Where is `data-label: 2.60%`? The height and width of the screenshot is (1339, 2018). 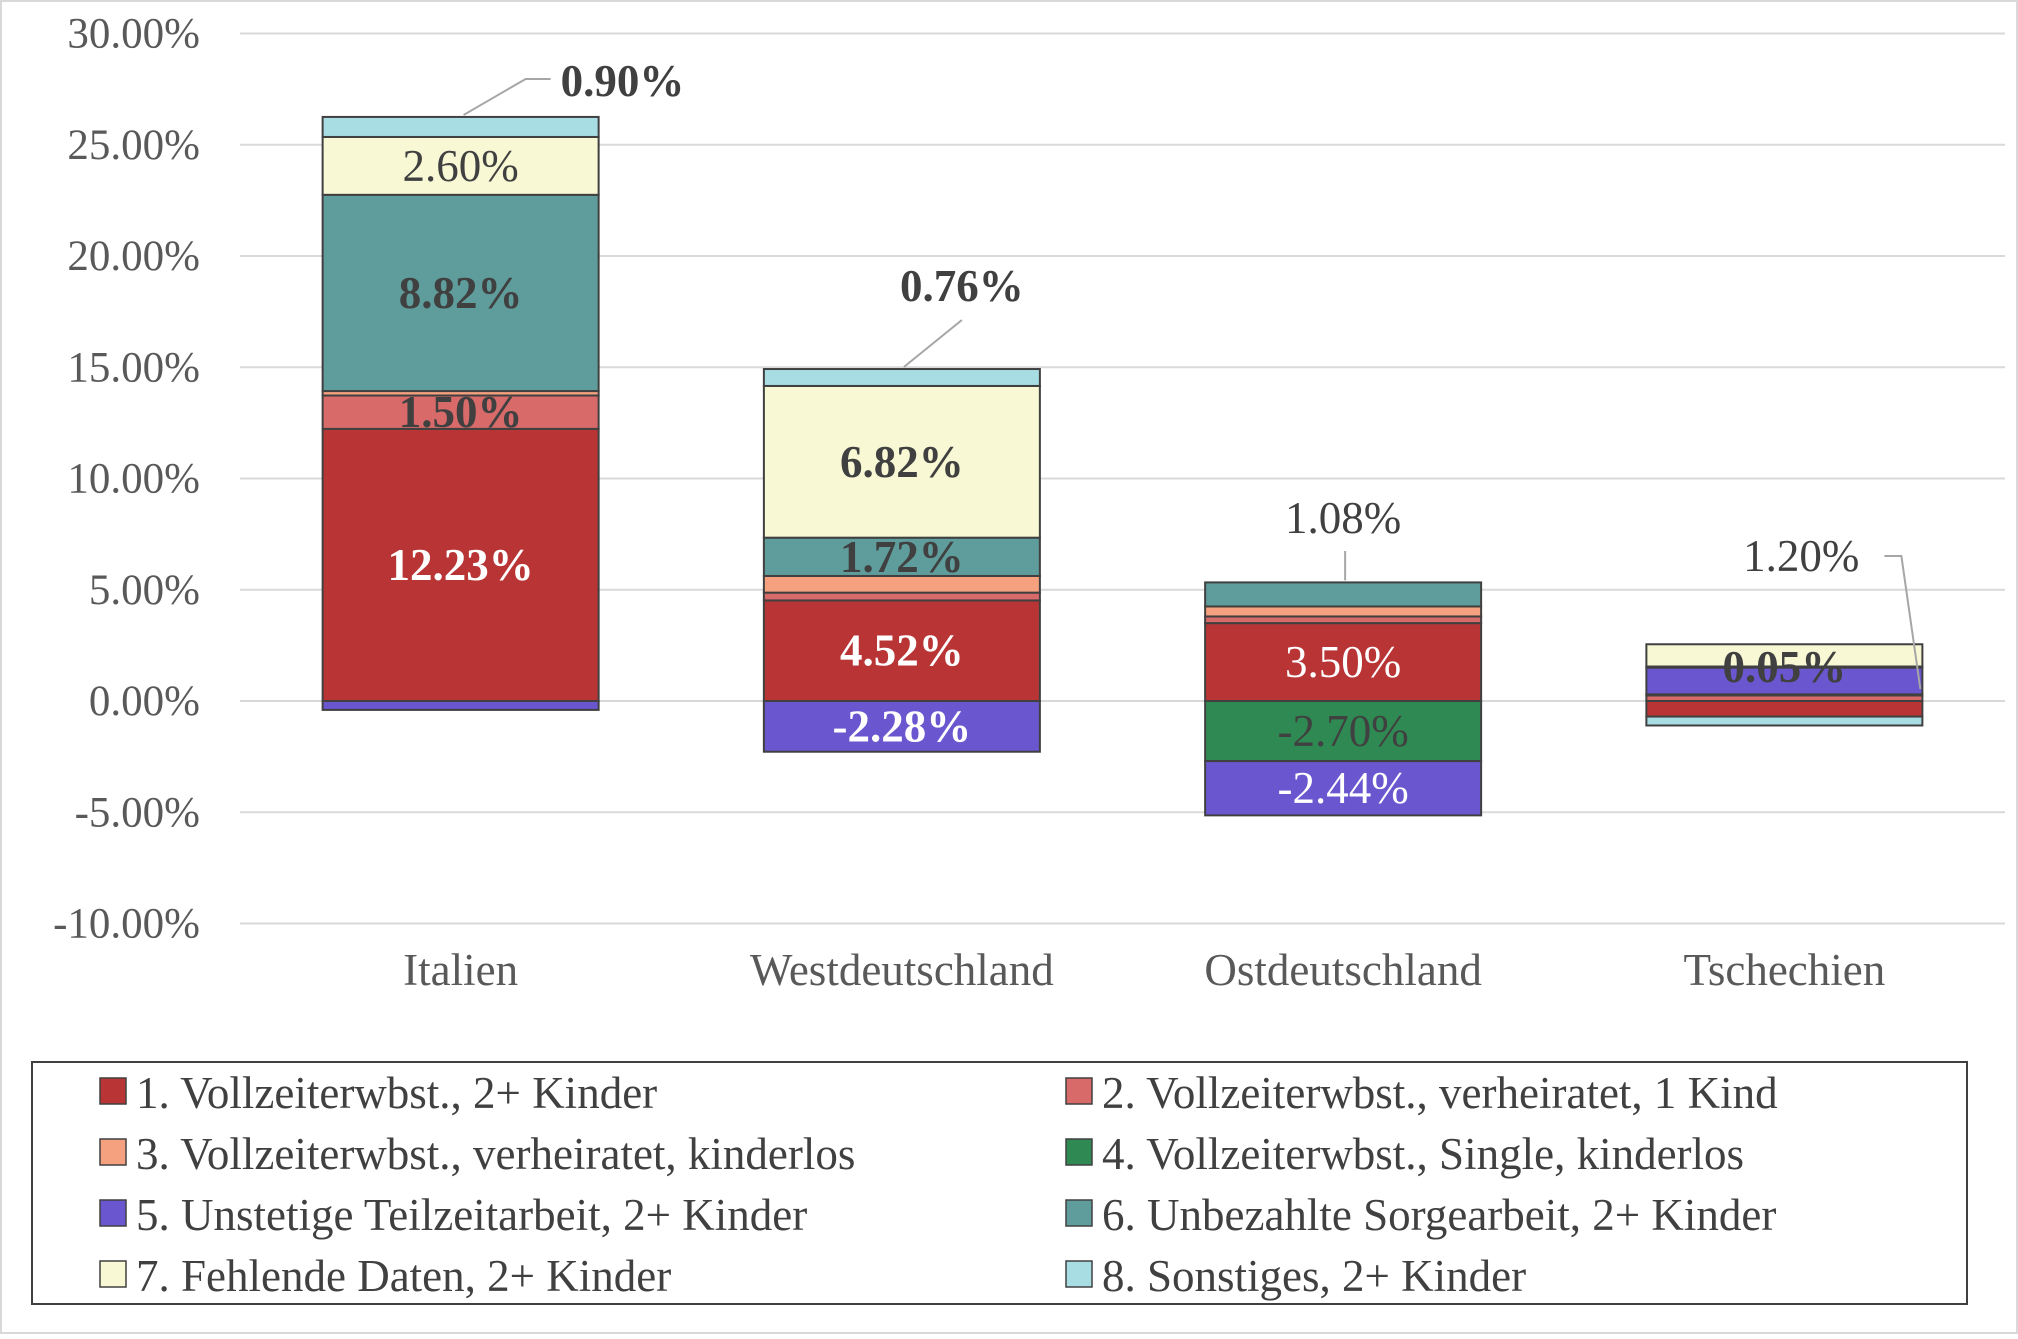 data-label: 2.60% is located at coordinates (461, 166).